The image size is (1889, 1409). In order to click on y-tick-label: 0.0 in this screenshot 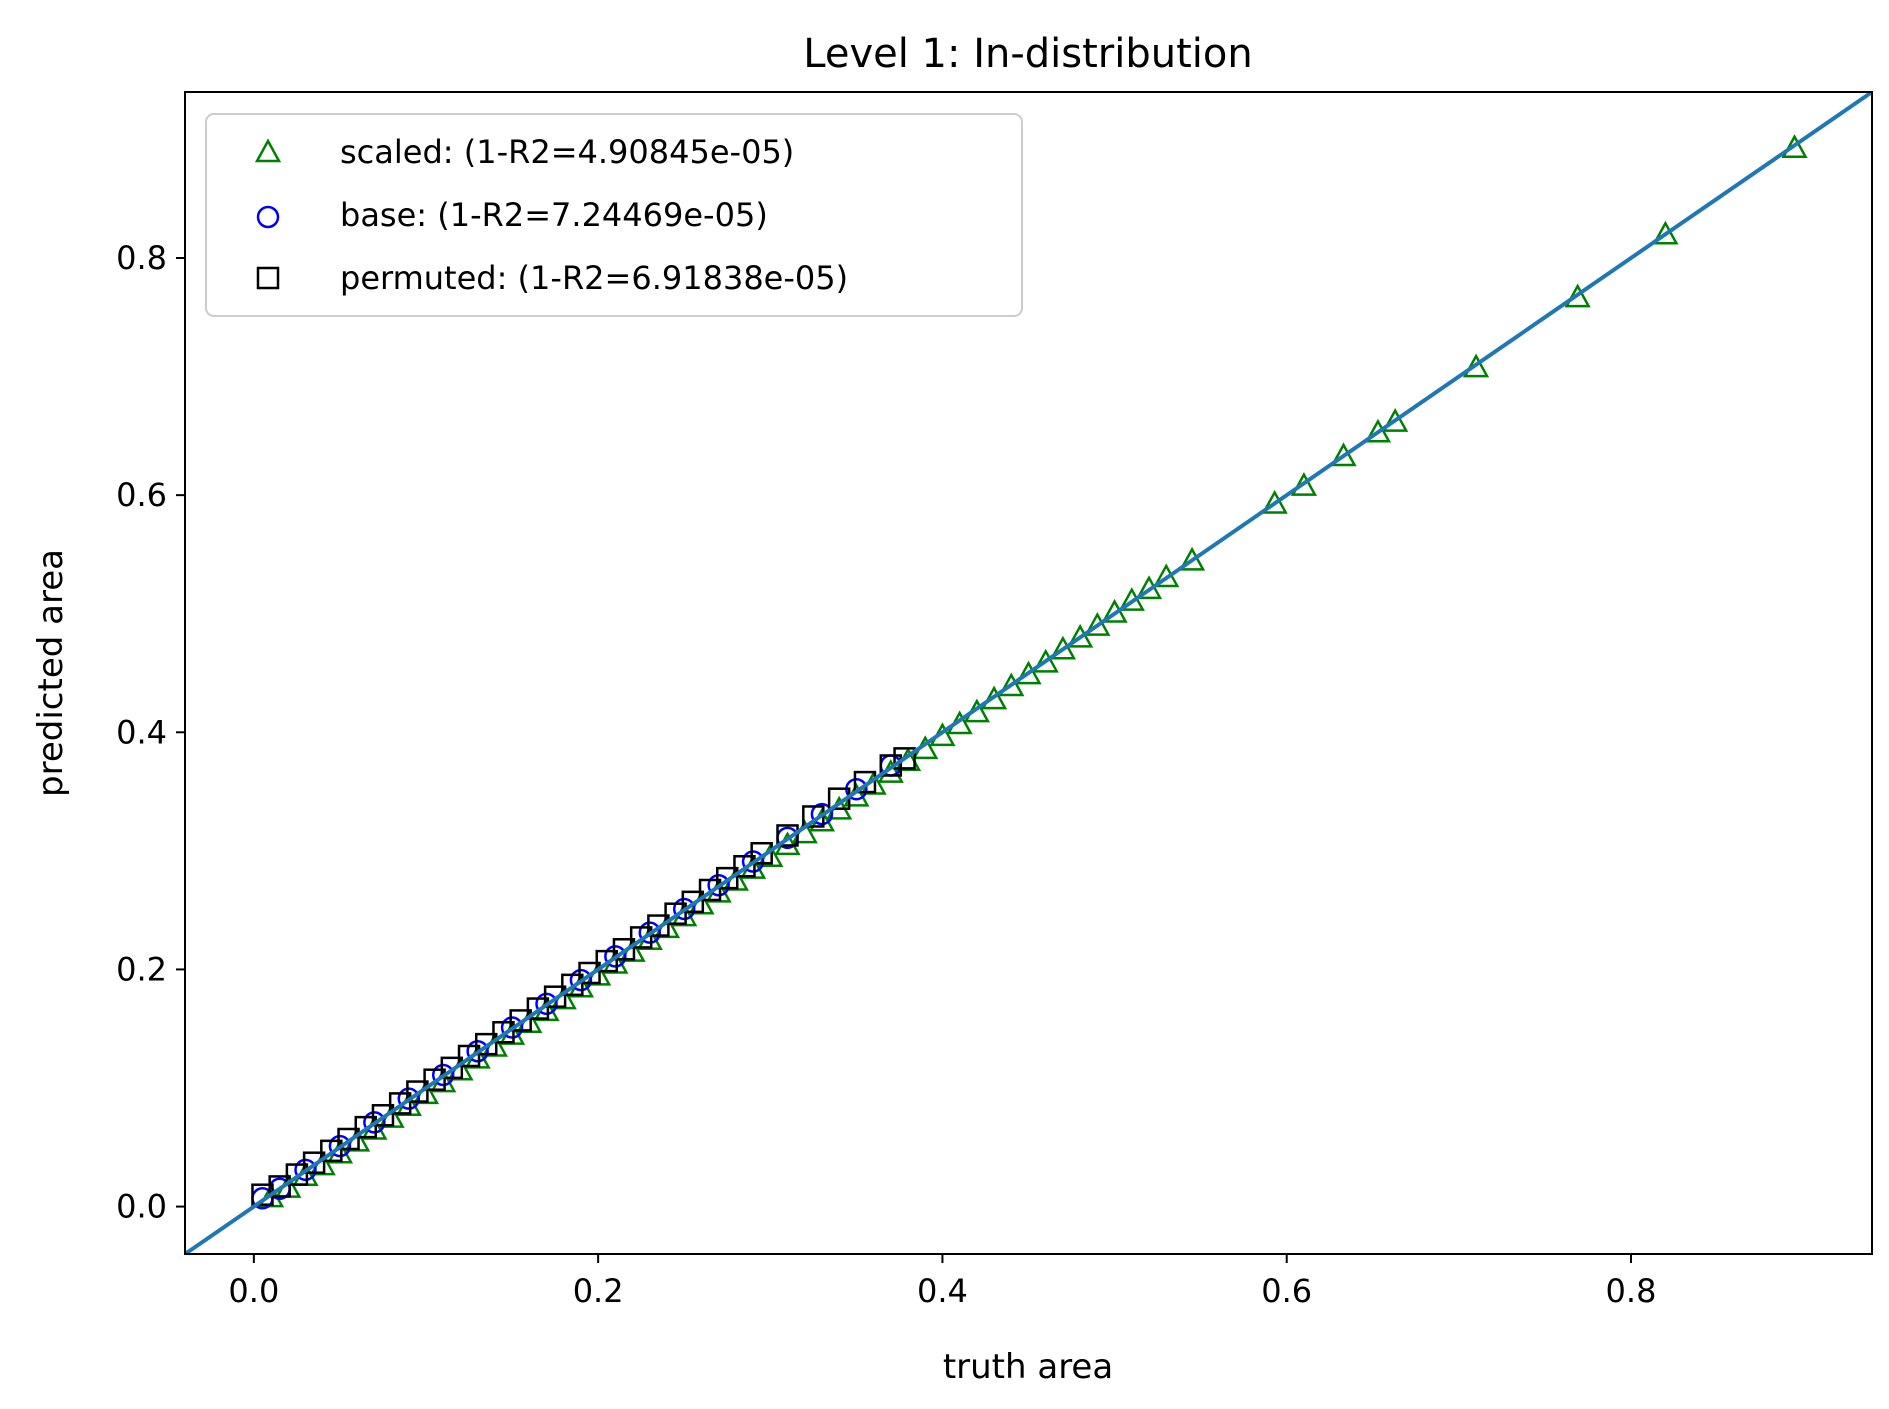, I will do `click(141, 1207)`.